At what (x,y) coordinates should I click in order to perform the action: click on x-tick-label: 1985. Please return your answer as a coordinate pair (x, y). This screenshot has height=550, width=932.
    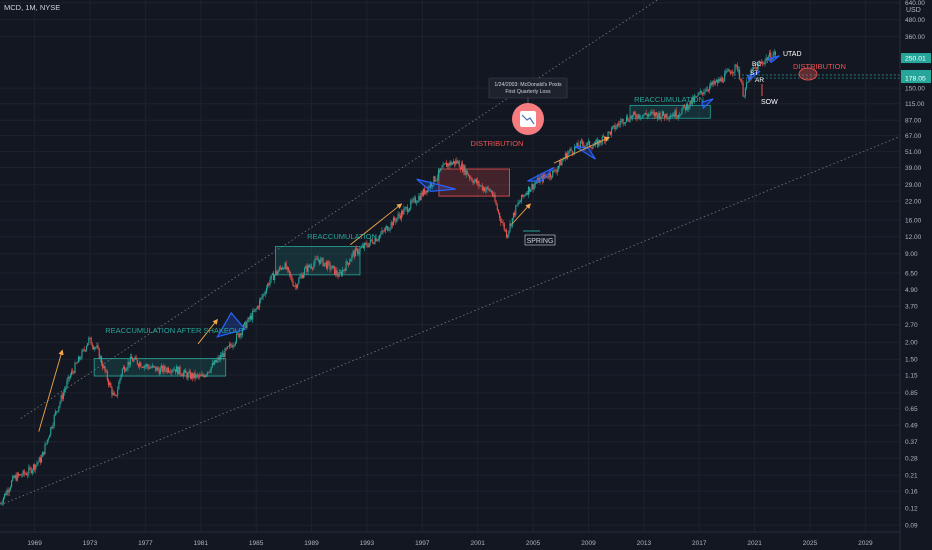
    Looking at the image, I should click on (256, 543).